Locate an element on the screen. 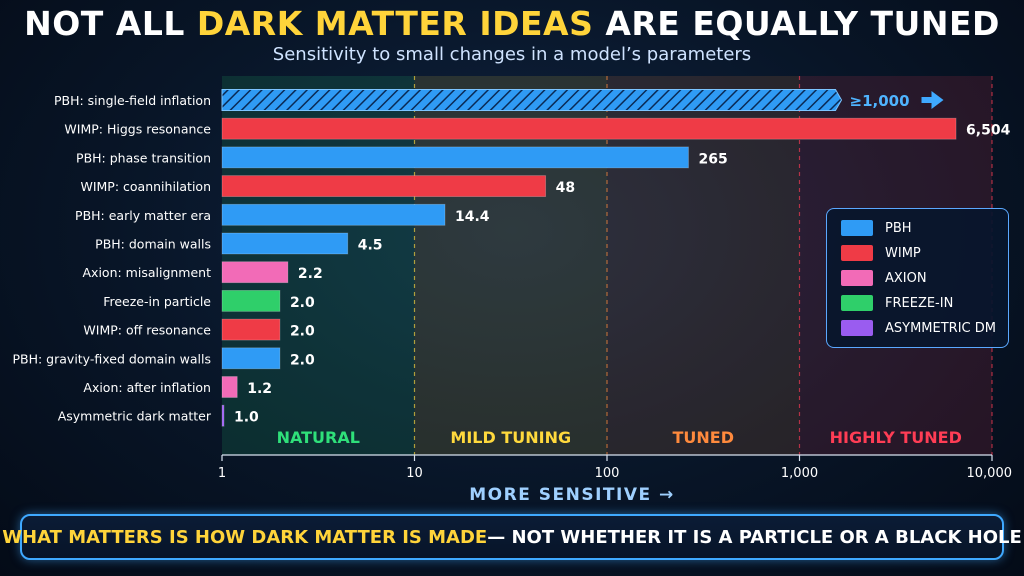  region-label-natural: NATURAL is located at coordinates (318, 437).